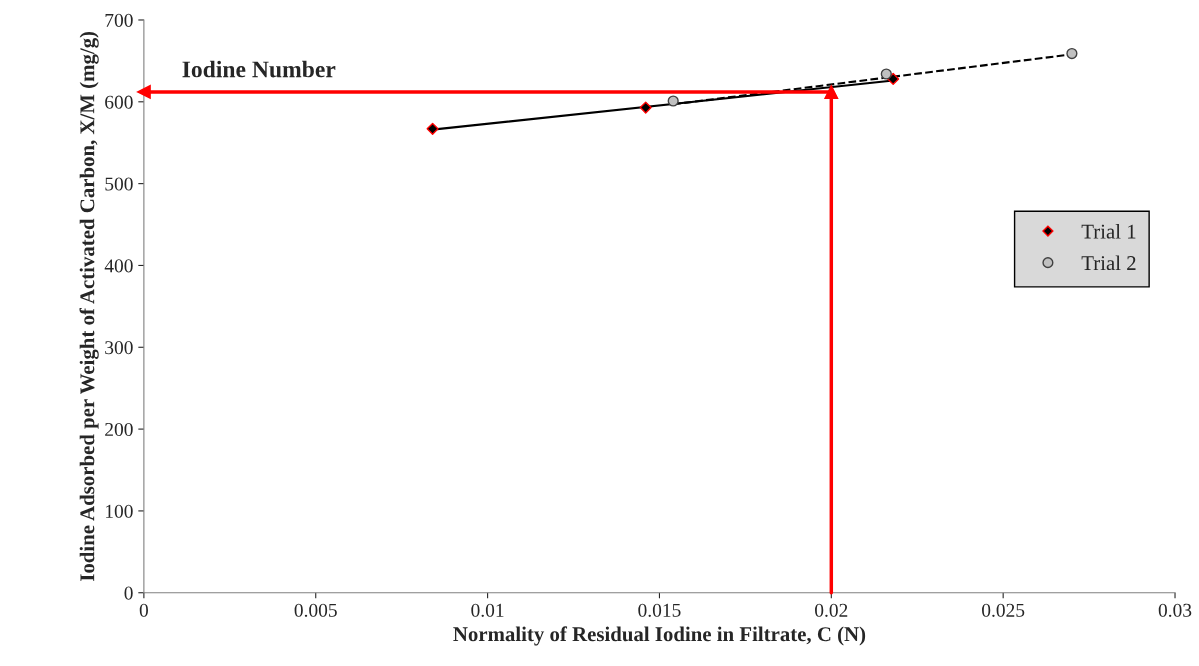 This screenshot has width=1199, height=666. I want to click on x-tick-label: 0.02, so click(831, 610).